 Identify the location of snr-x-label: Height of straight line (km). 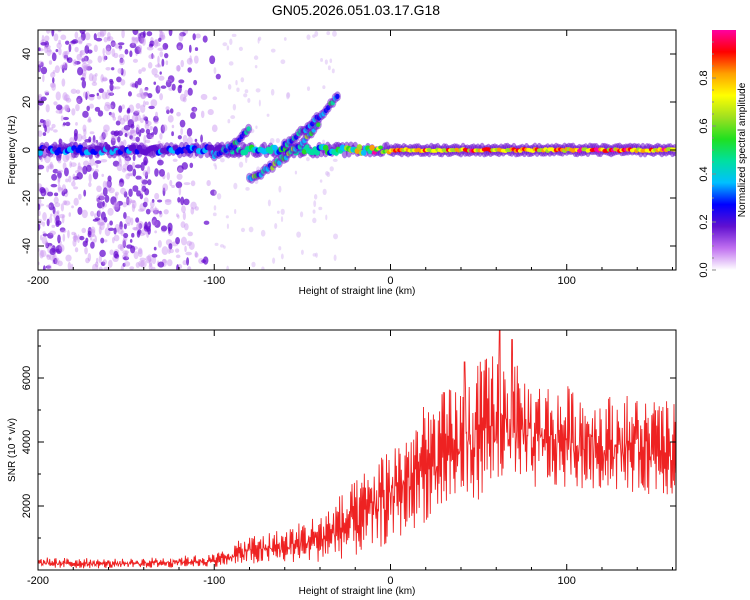
(357, 591).